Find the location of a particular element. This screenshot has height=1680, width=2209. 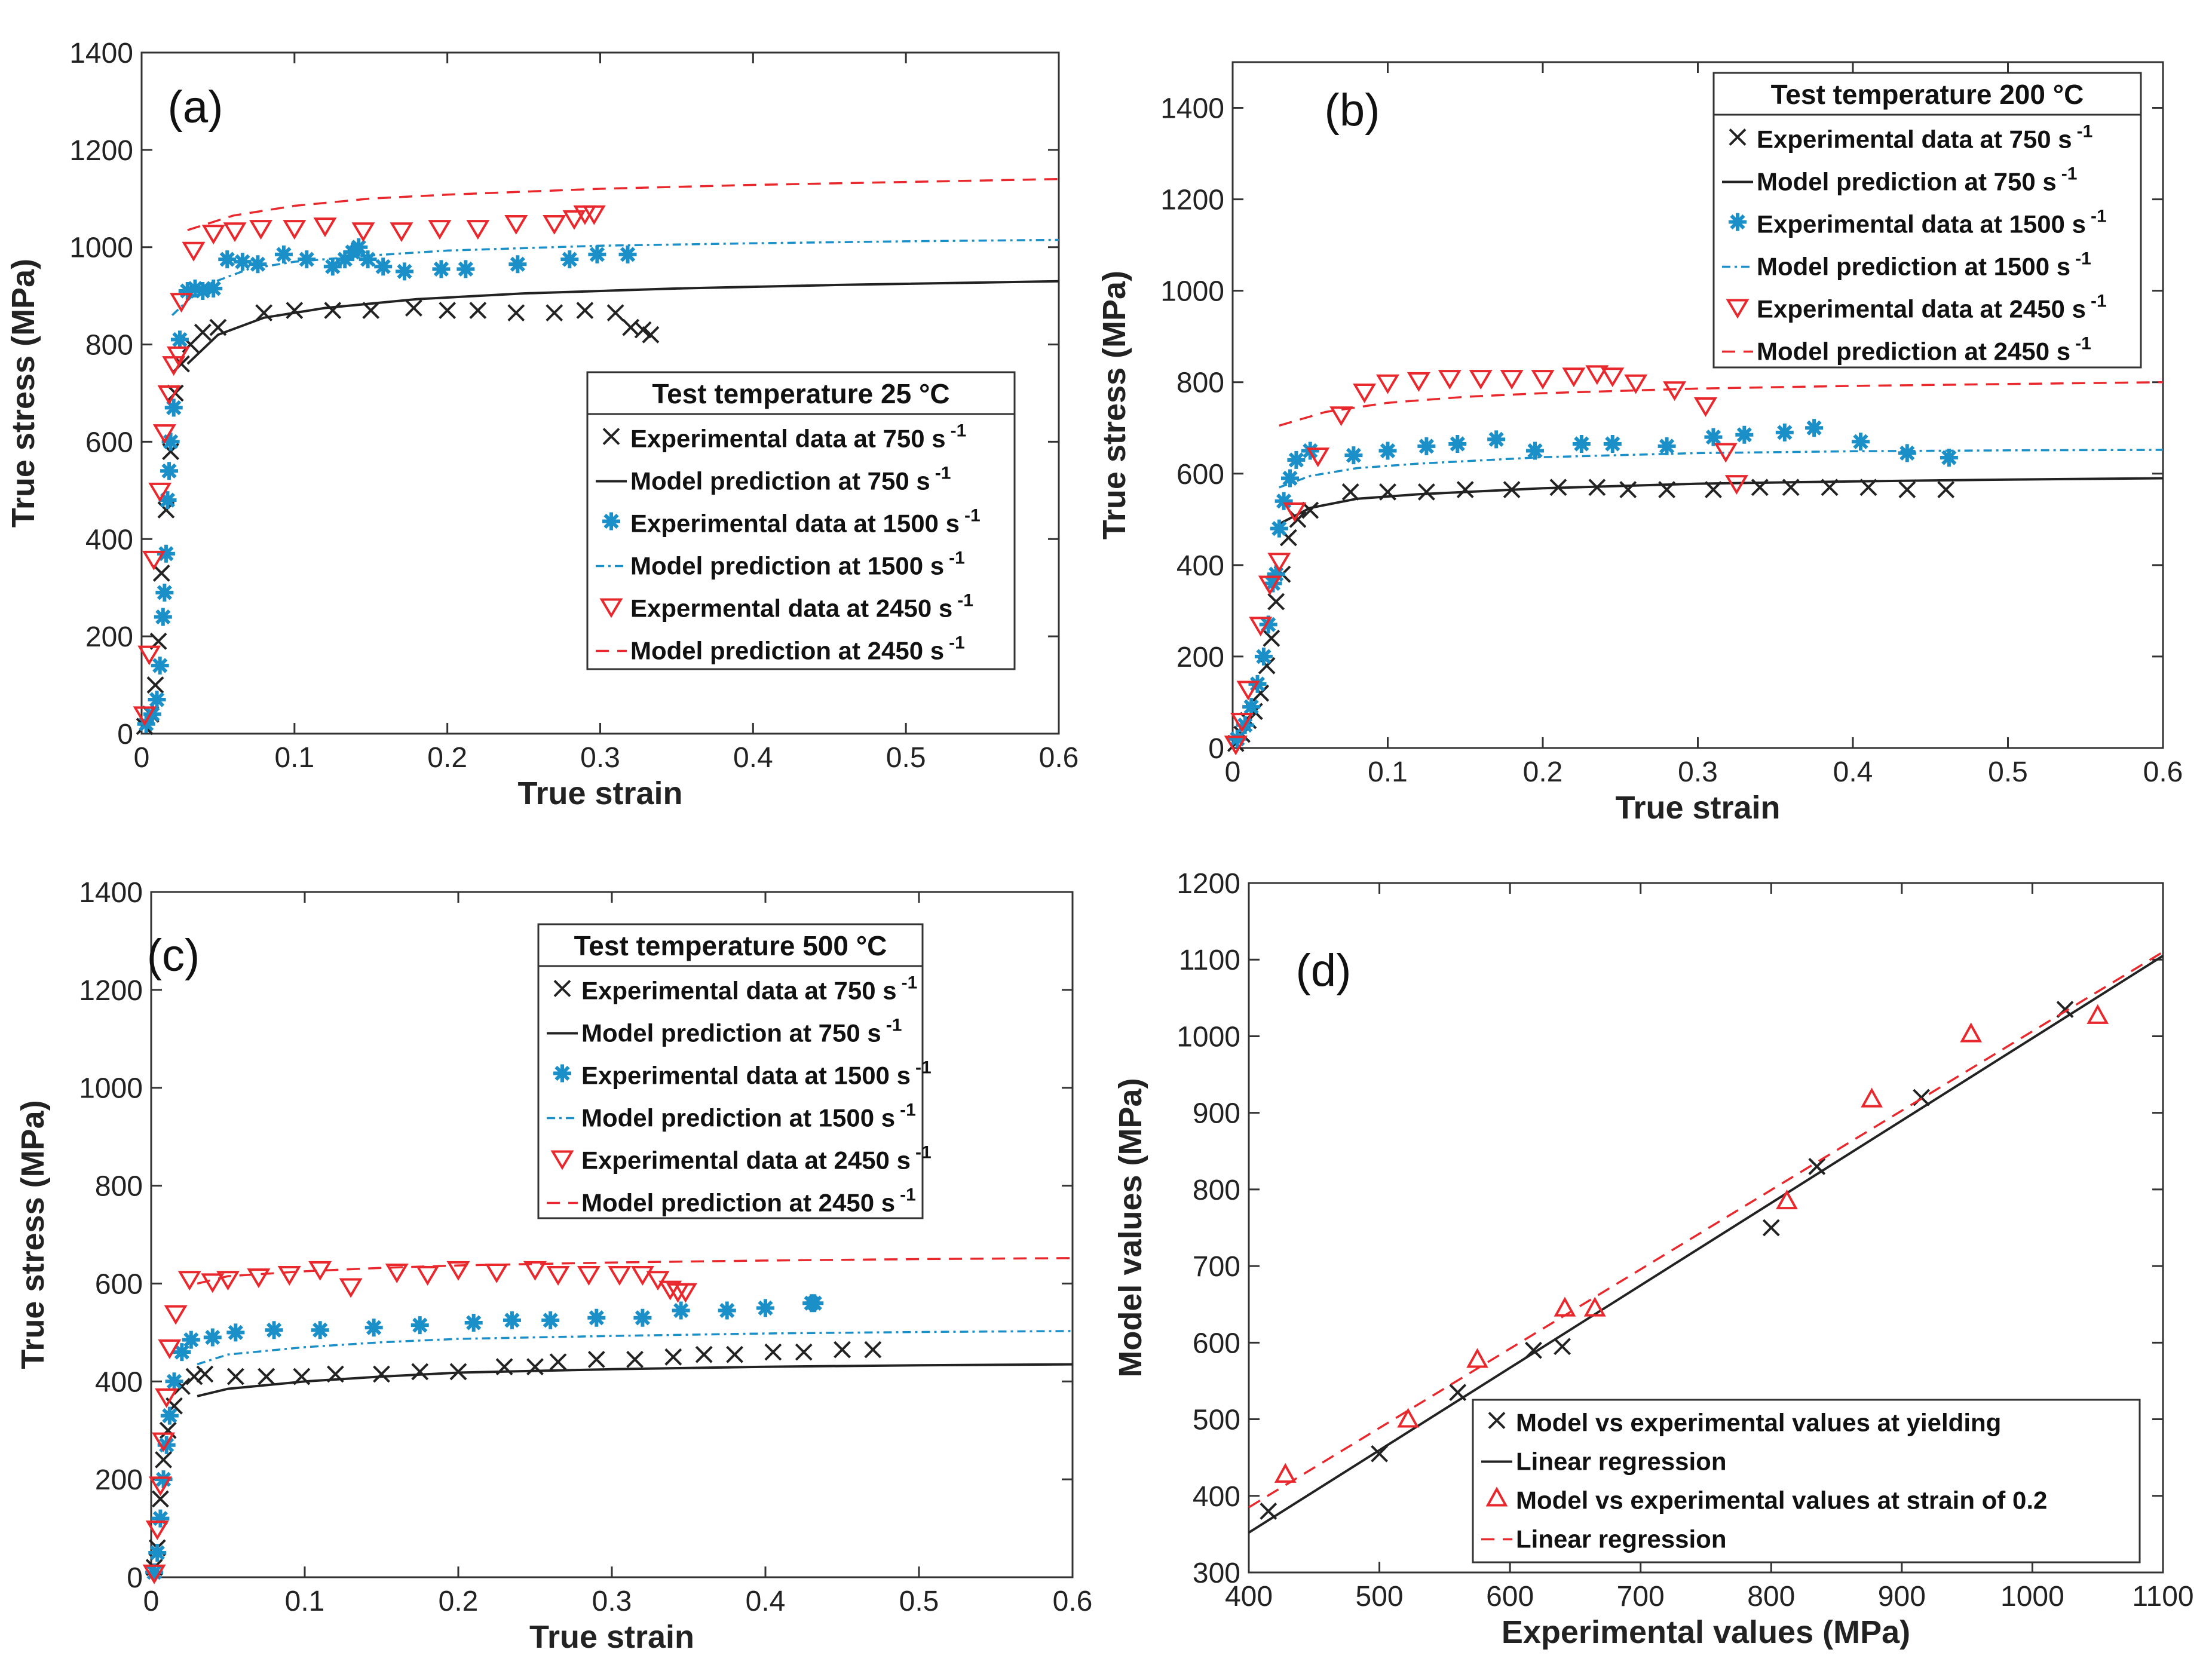

legend-entry-label: Linear regression is located at coordinates (1621, 1539).